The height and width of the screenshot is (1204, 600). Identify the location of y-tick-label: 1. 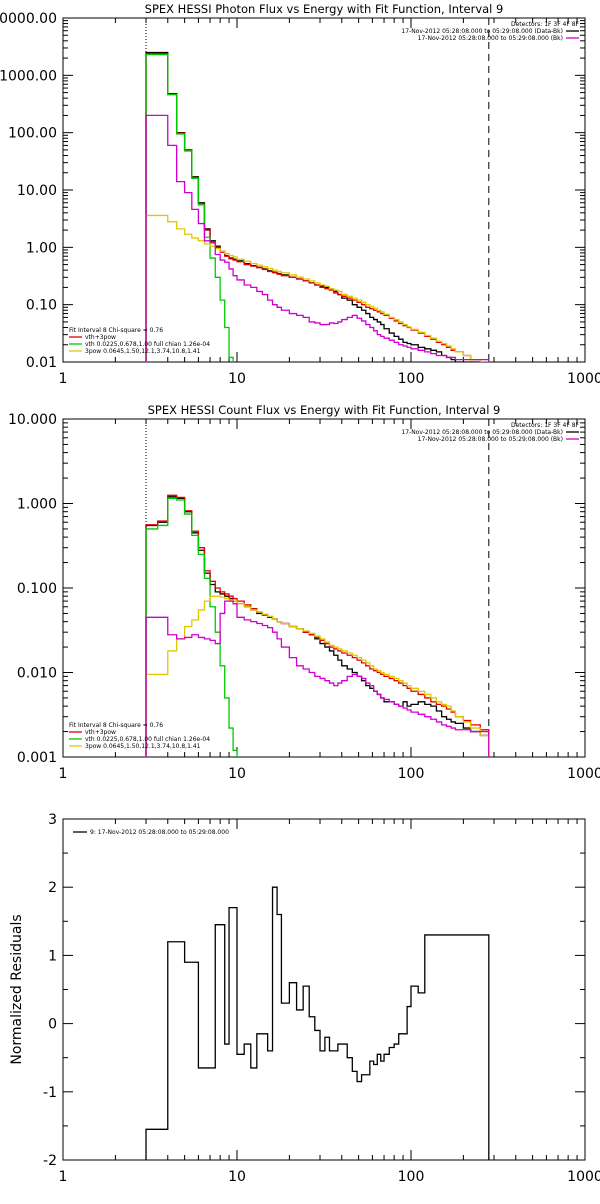
(52, 956).